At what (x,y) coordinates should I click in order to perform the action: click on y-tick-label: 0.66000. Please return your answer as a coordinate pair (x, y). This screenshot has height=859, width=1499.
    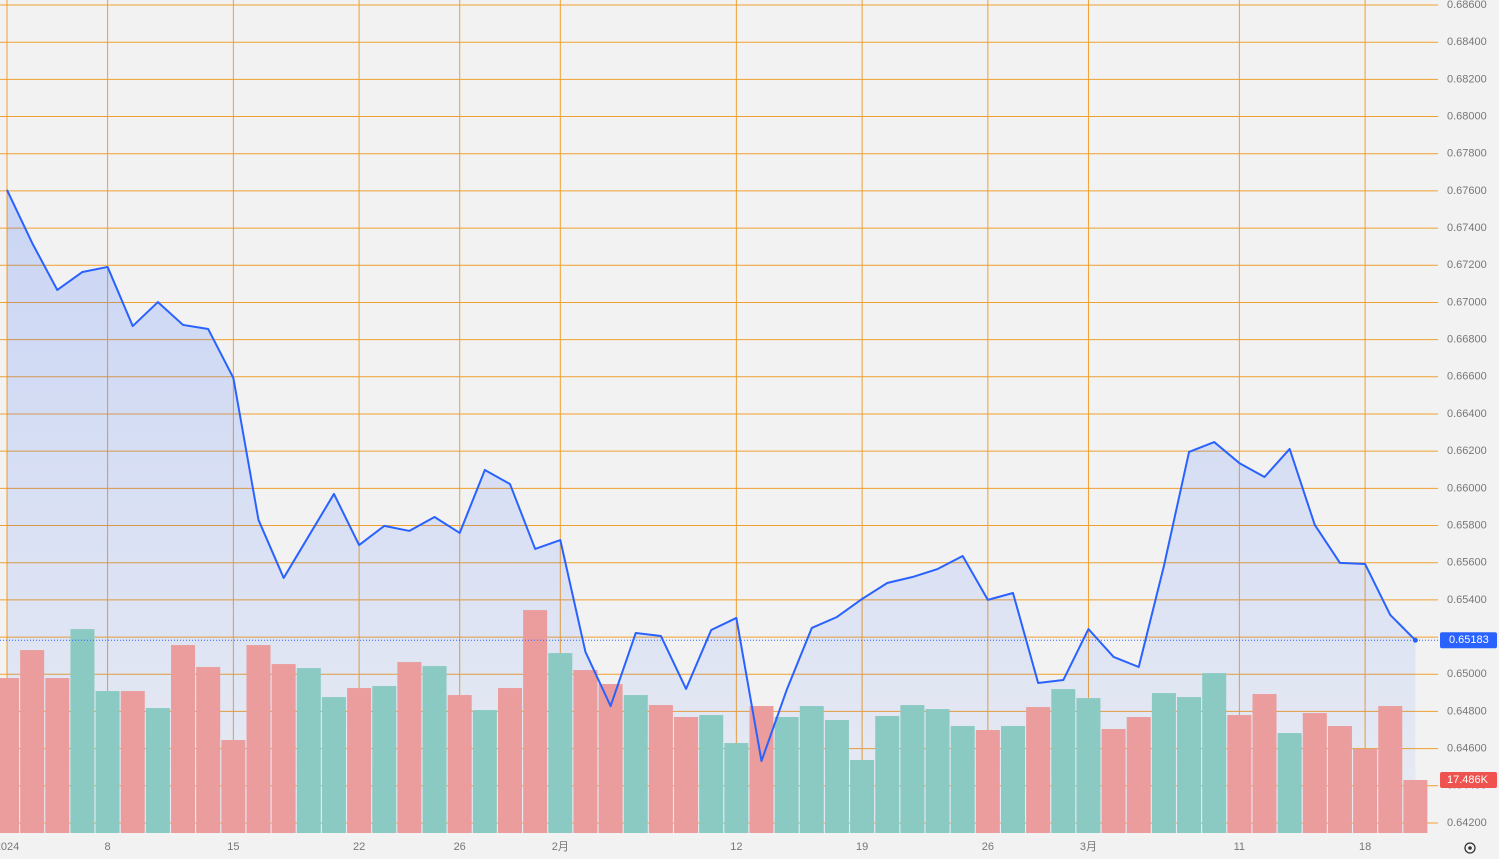
    Looking at the image, I should click on (1467, 488).